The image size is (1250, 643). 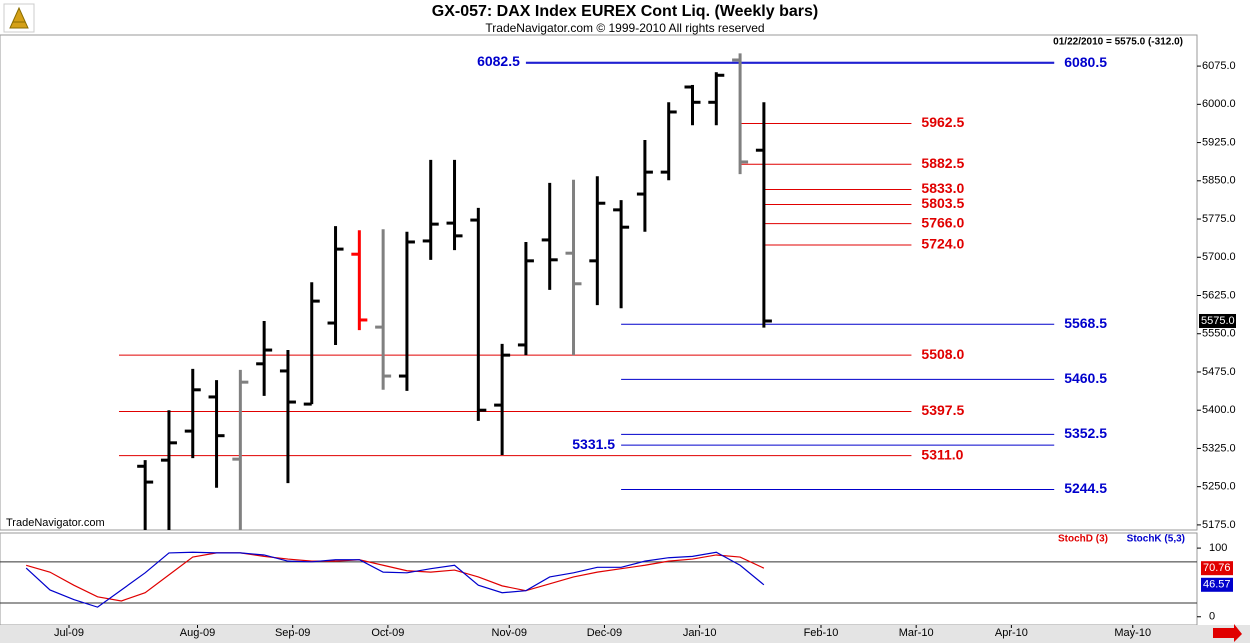 What do you see at coordinates (1218, 548) in the screenshot?
I see `y-tick-label: 100` at bounding box center [1218, 548].